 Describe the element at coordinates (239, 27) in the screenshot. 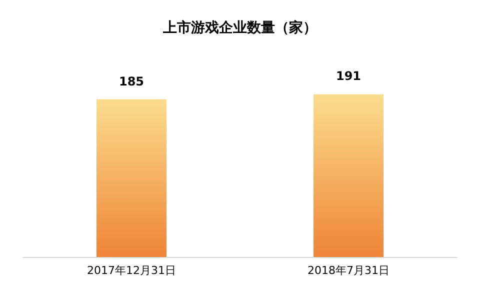

I see `chart-title: 上市游戏企业数量（家）` at that location.